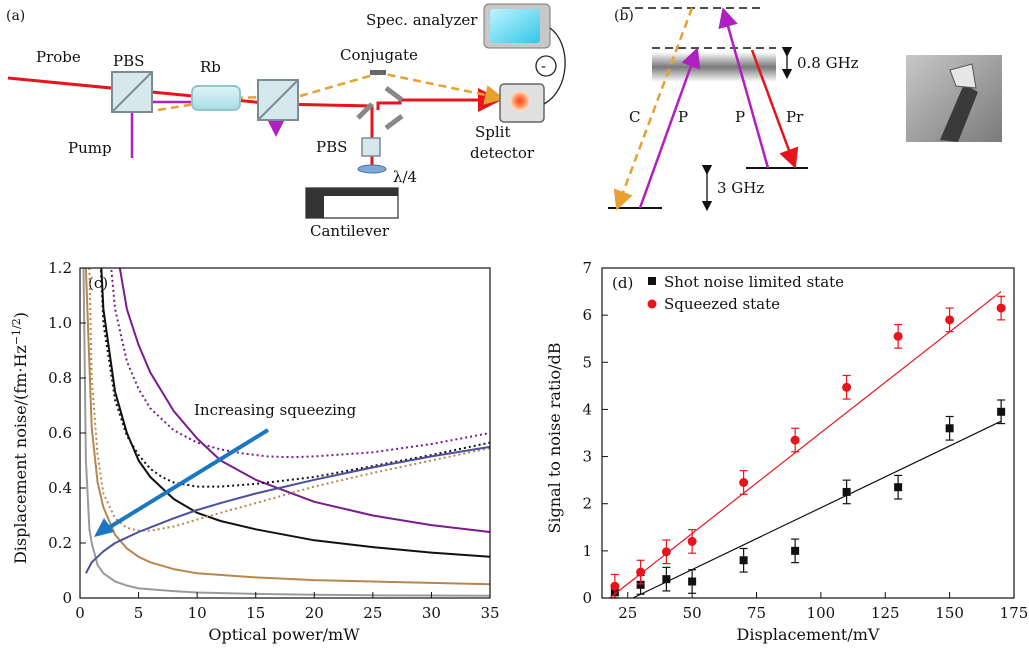  What do you see at coordinates (587, 457) in the screenshot?
I see `chart-d-ytick-label: 3` at bounding box center [587, 457].